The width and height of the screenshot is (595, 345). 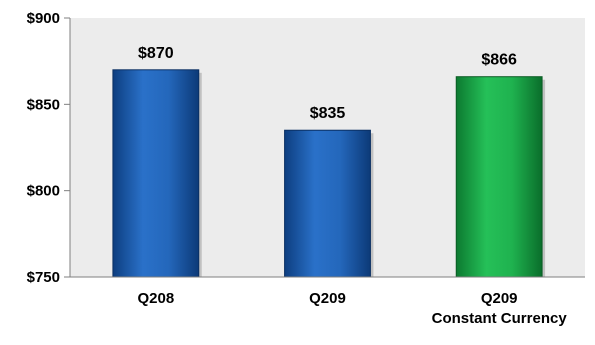 What do you see at coordinates (156, 53) in the screenshot?
I see `data-label: $870` at bounding box center [156, 53].